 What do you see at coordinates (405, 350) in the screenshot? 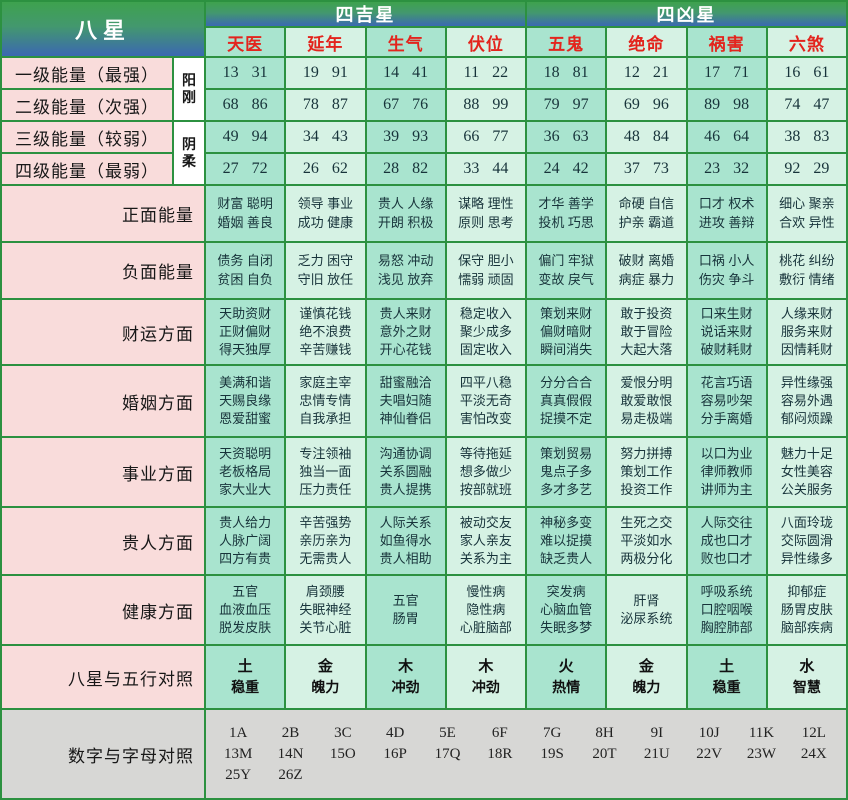
I see `aspect-line: 开心花钱` at bounding box center [405, 350].